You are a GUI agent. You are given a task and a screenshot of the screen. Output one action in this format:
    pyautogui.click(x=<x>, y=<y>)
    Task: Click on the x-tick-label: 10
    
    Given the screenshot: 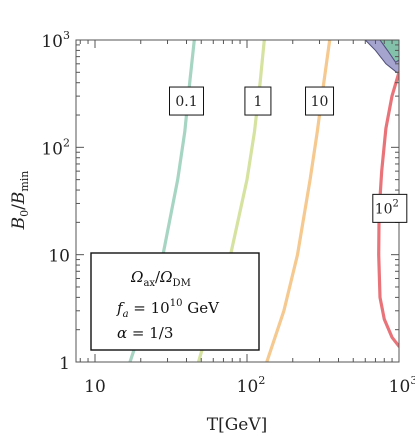 What is the action you would take?
    pyautogui.click(x=95, y=387)
    